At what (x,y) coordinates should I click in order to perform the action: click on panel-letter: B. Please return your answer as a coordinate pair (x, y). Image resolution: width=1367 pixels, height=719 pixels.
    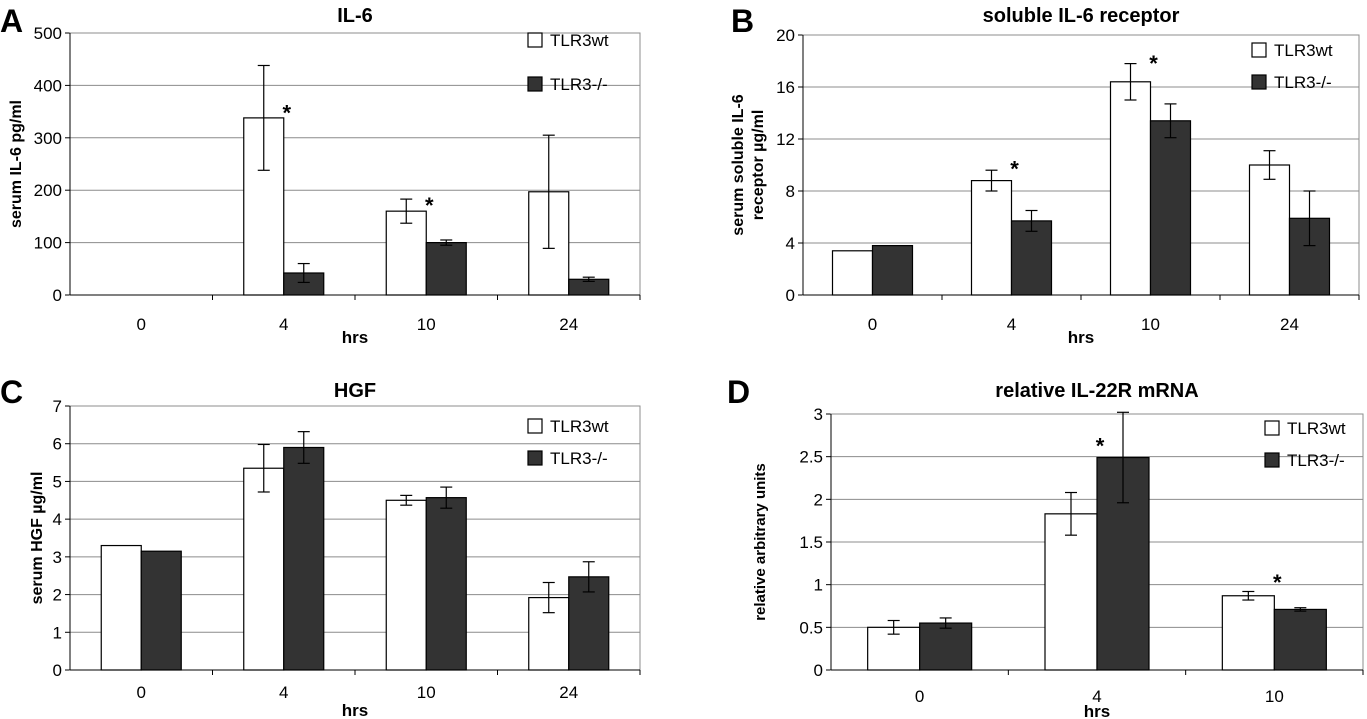
    Looking at the image, I should click on (742, 21).